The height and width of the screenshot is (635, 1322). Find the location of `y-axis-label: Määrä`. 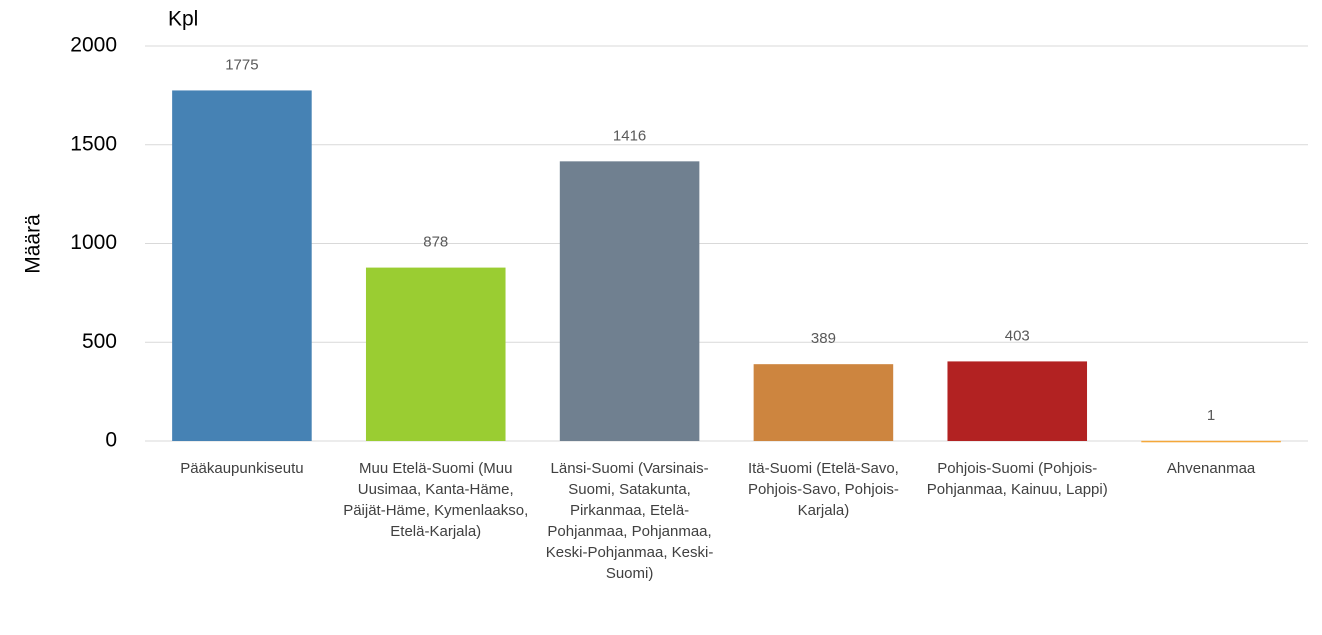

y-axis-label: Määrä is located at coordinates (33, 244).